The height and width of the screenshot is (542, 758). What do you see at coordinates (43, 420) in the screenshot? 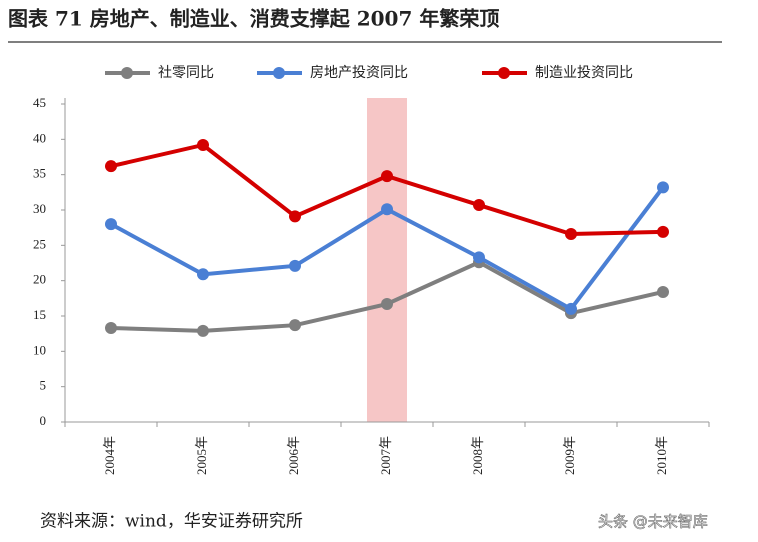
I see `y-tick-label: 0` at bounding box center [43, 420].